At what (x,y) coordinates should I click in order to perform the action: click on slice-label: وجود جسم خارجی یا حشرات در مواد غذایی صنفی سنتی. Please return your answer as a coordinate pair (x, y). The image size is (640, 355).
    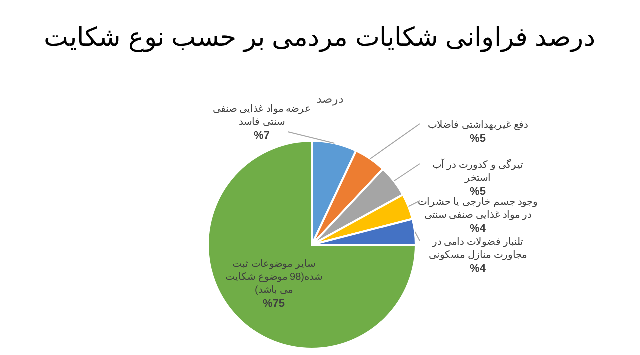
    Looking at the image, I should click on (478, 209).